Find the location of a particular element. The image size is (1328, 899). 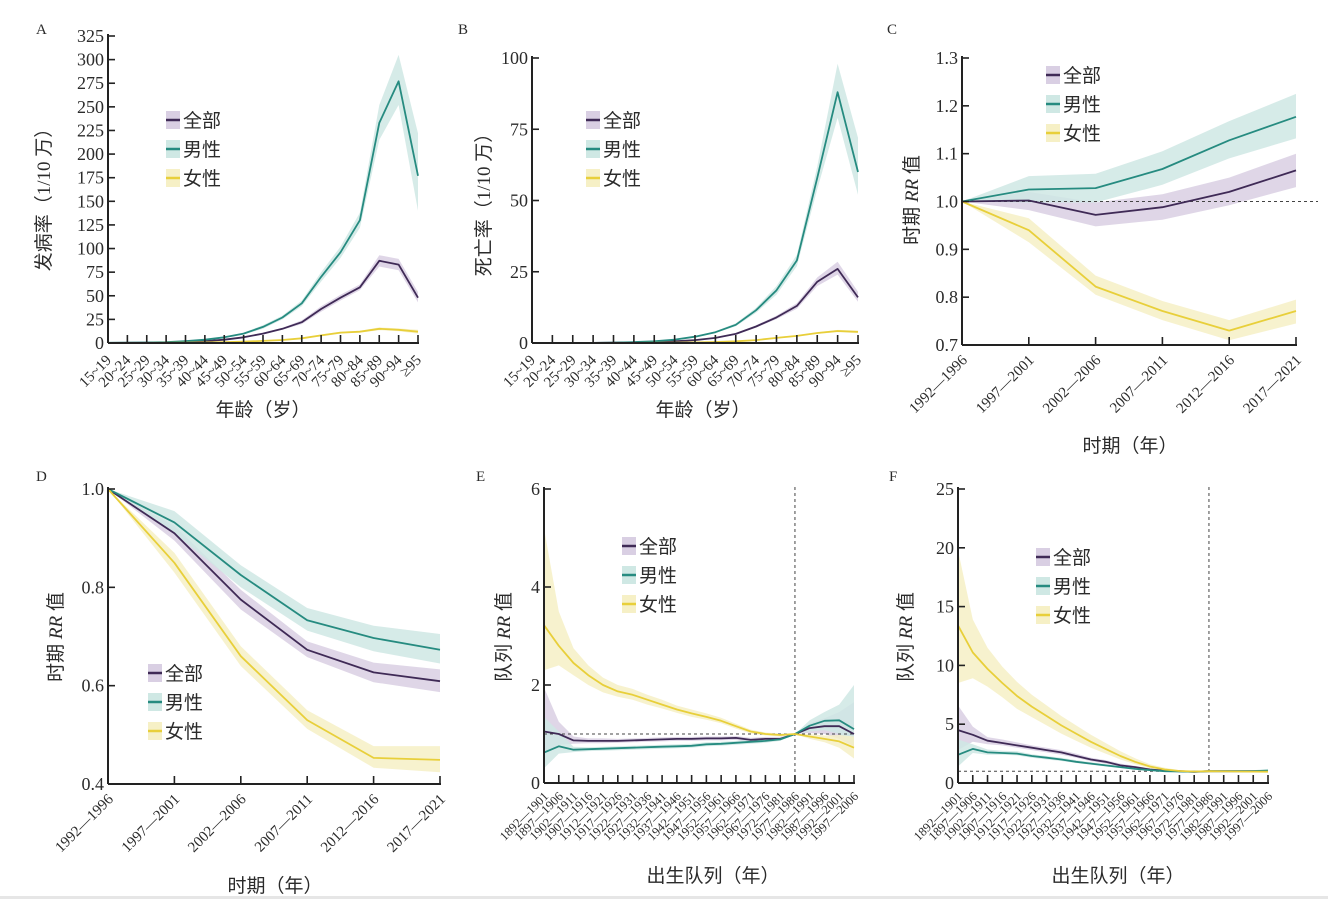

y-tick-label: 6 is located at coordinates (535, 489).